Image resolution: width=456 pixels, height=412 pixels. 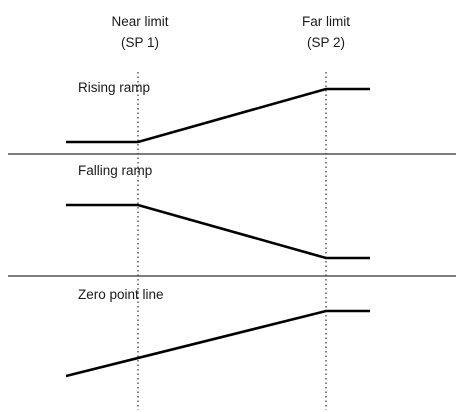 What do you see at coordinates (326, 21) in the screenshot?
I see `far-limit-label: Far limit` at bounding box center [326, 21].